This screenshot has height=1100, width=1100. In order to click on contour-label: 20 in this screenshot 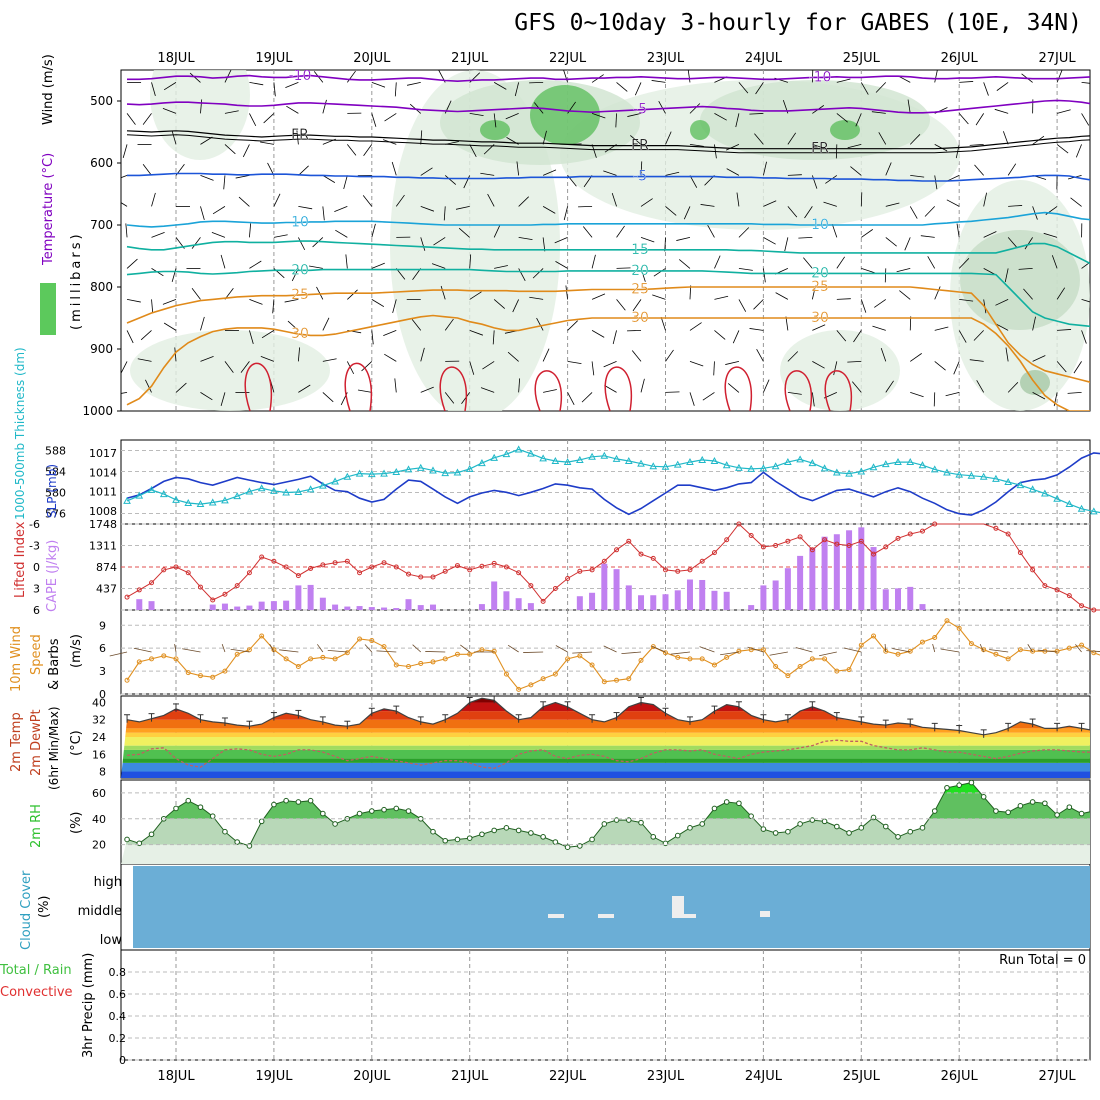, I will do `click(300, 270)`.